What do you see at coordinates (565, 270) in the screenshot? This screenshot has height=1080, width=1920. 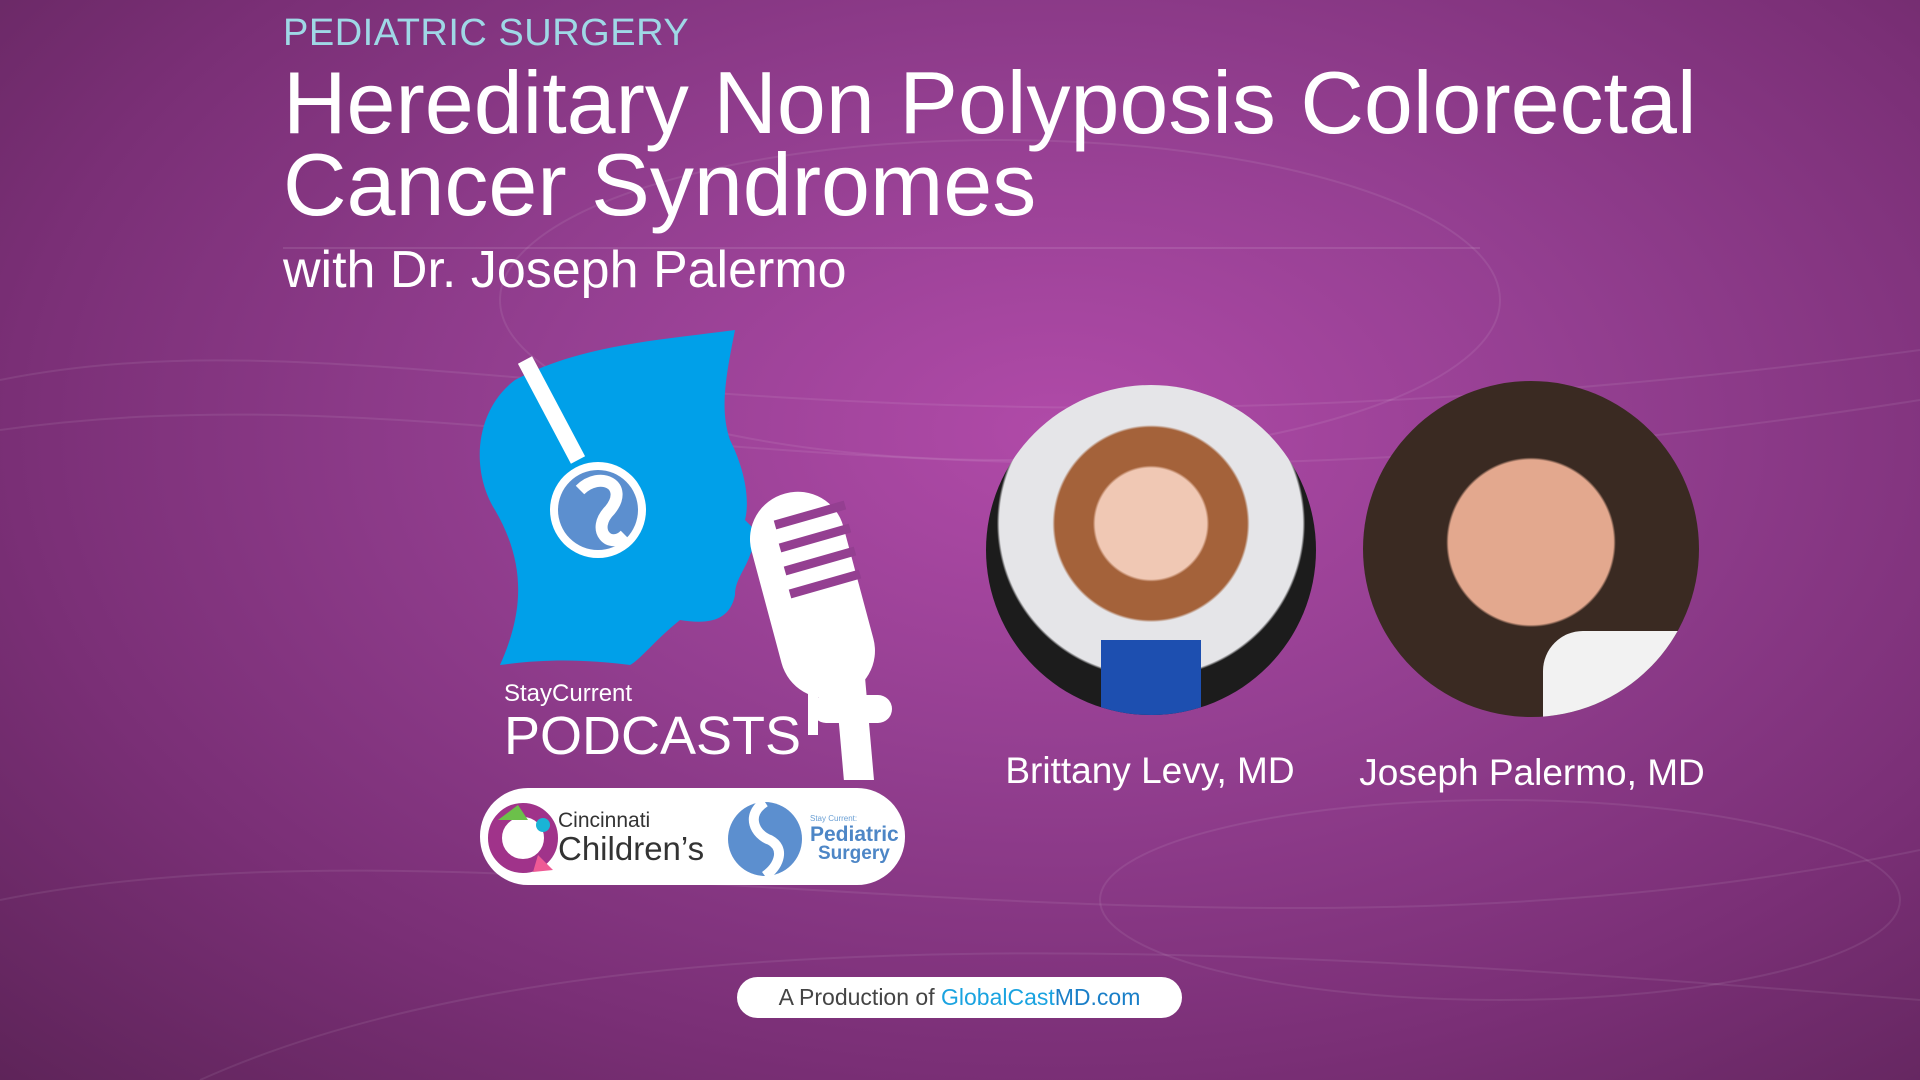 I see `subtitle: with Dr. Joseph Palermo` at bounding box center [565, 270].